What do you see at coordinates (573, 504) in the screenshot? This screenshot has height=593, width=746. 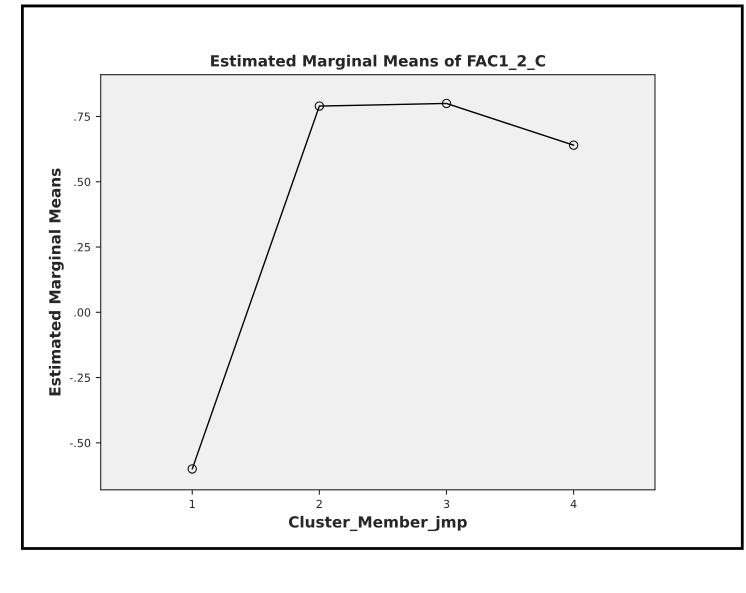 I see `x-tick-label: 4` at bounding box center [573, 504].